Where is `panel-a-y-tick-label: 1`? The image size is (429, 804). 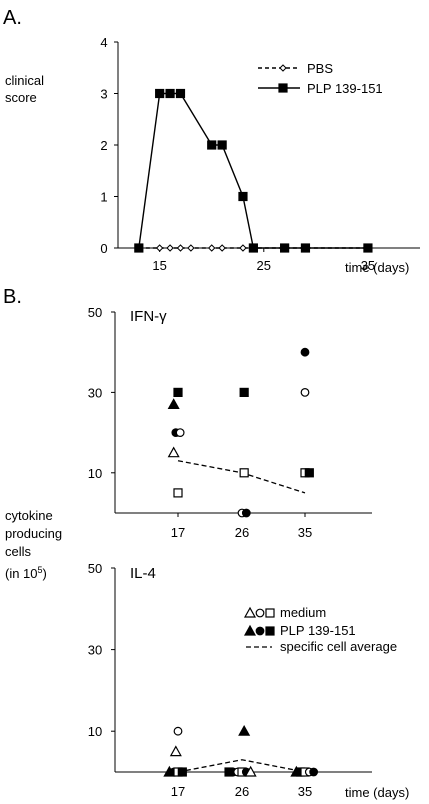
panel-a-y-tick-label: 1 is located at coordinates (103, 197).